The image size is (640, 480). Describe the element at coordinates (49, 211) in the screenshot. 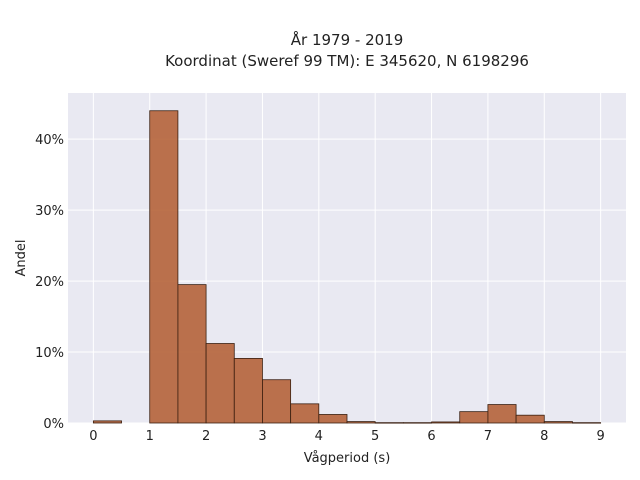

I see `y-tick-label: 30%` at that location.